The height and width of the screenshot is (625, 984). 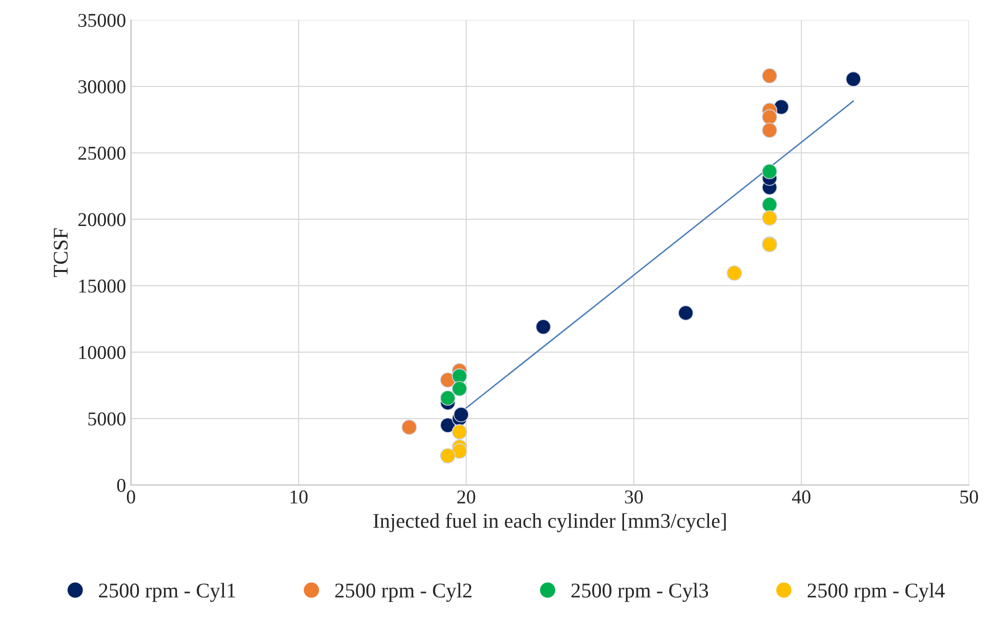 I want to click on legend-label: 2500 rpm - Cyl4, so click(x=876, y=592).